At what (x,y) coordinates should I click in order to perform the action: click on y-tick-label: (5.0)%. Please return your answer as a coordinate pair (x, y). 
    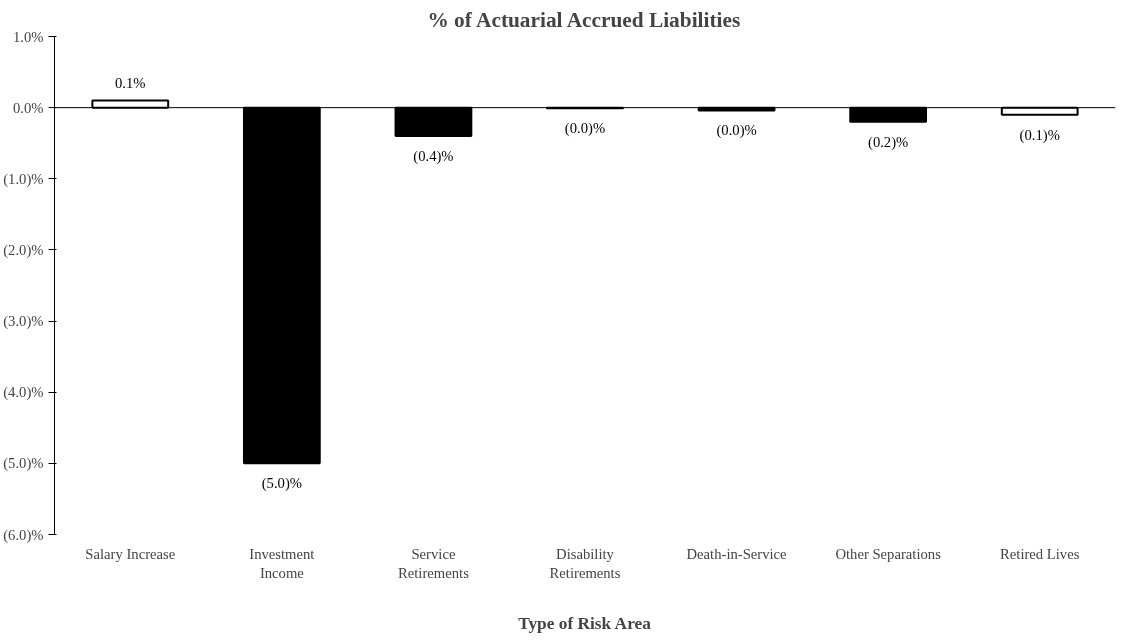
    Looking at the image, I should click on (23, 464).